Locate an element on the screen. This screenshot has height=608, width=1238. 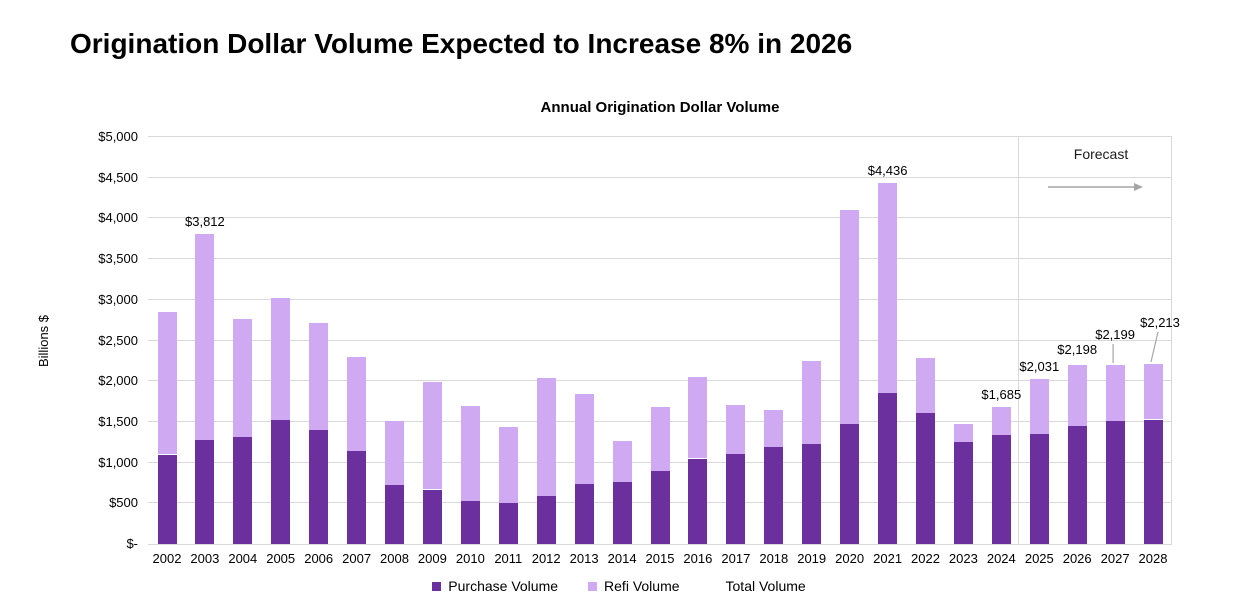
bar-purchase-2022 is located at coordinates (925, 478).